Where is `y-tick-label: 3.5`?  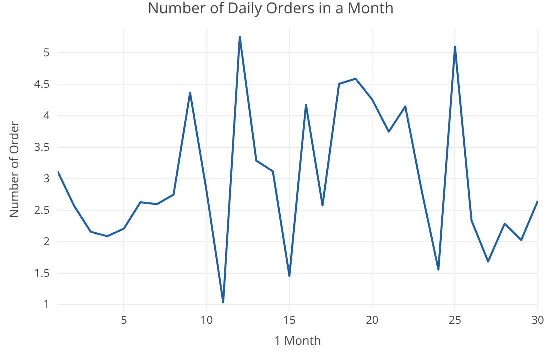 y-tick-label: 3.5 is located at coordinates (42, 147).